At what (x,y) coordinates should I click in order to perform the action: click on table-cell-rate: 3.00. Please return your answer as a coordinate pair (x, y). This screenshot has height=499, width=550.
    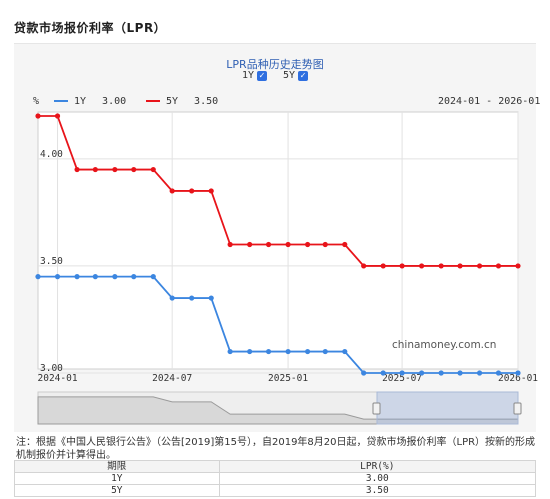
    Looking at the image, I should click on (377, 478).